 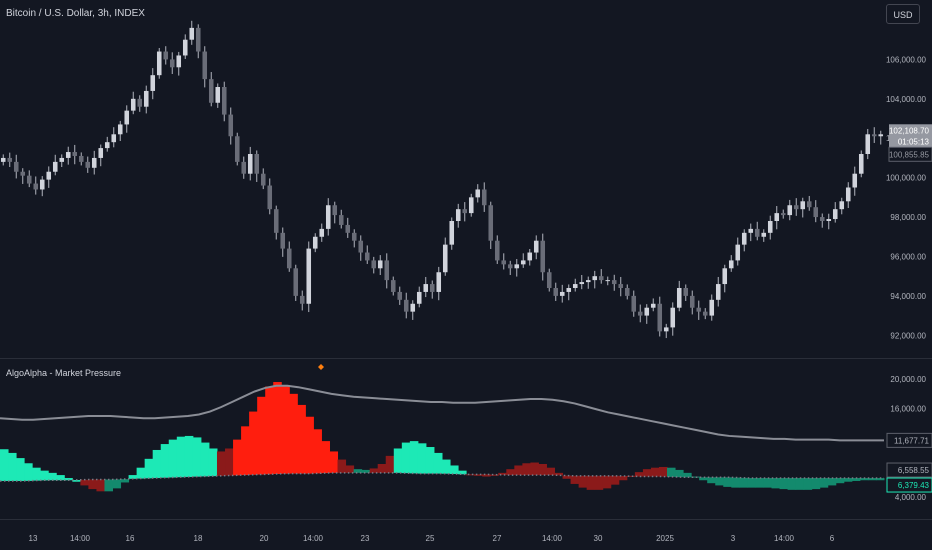 I want to click on time-axis-tick: 27, so click(x=497, y=538).